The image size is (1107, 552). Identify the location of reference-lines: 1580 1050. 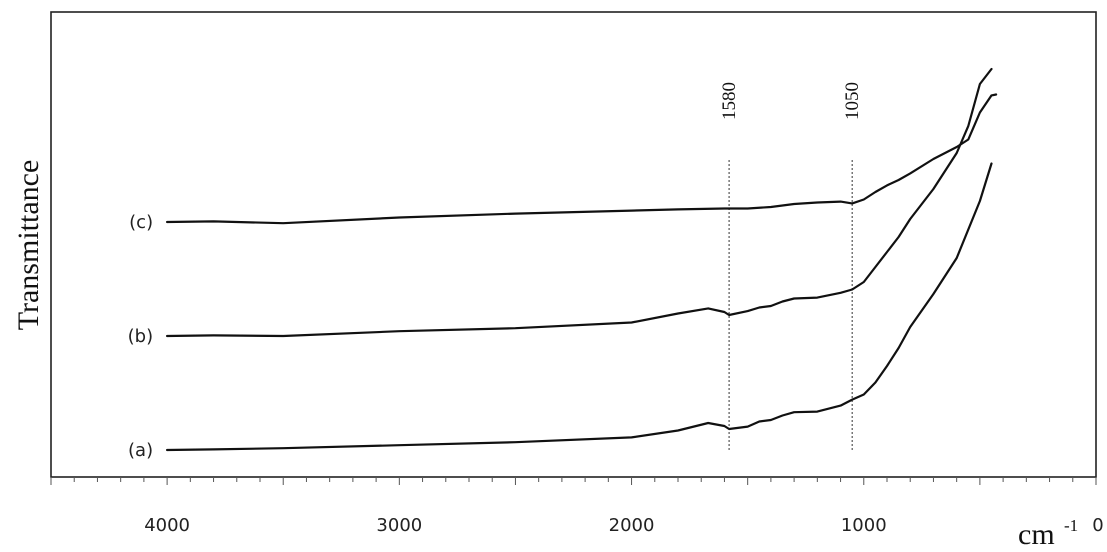
(791, 267).